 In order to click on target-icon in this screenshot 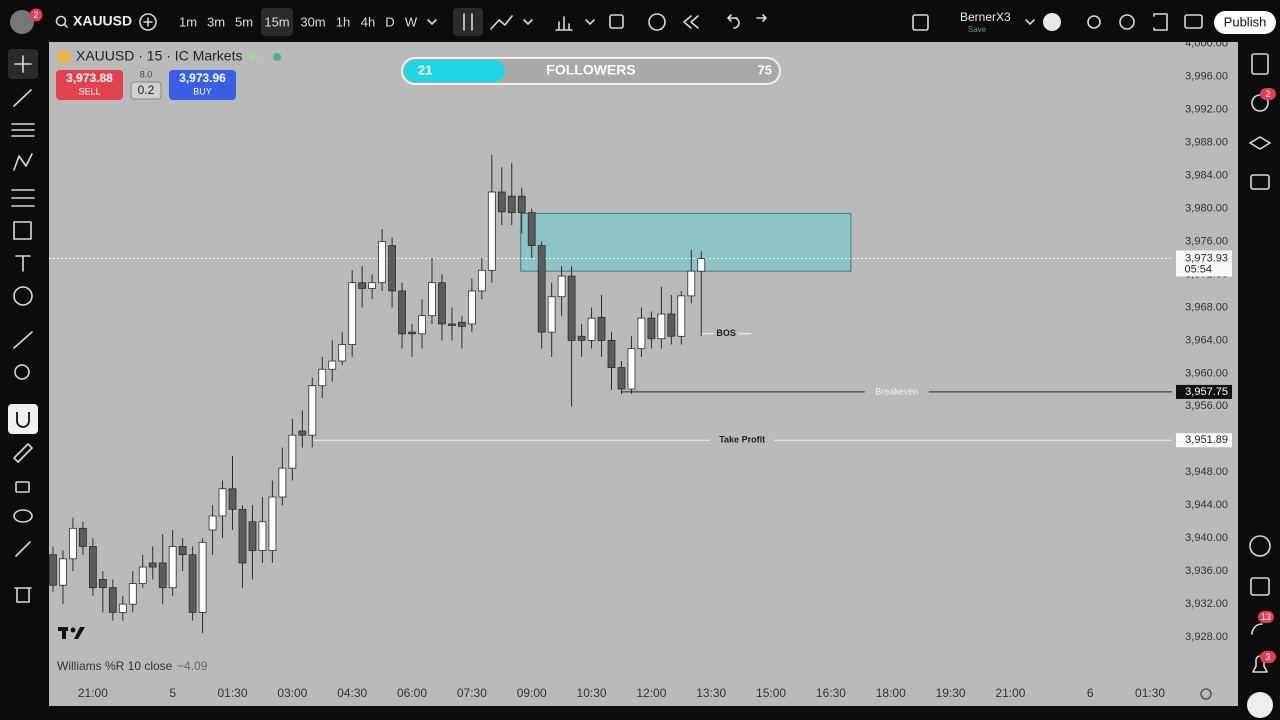, I will do `click(1260, 546)`.